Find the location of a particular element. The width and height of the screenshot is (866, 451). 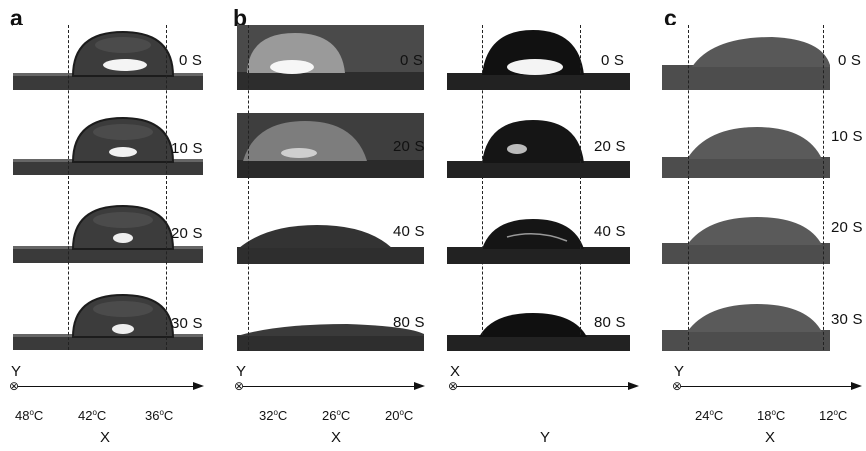

axis-arrow-b is located at coordinates (329, 386).